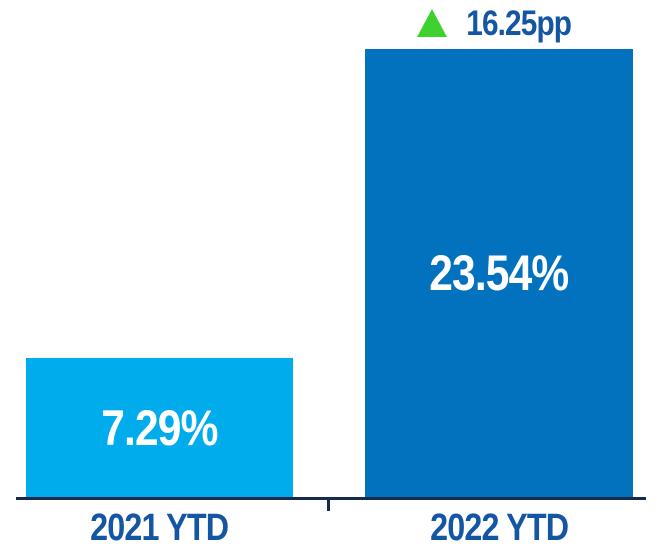 The height and width of the screenshot is (560, 658). Describe the element at coordinates (328, 505) in the screenshot. I see `x-axis-center-tick` at that location.